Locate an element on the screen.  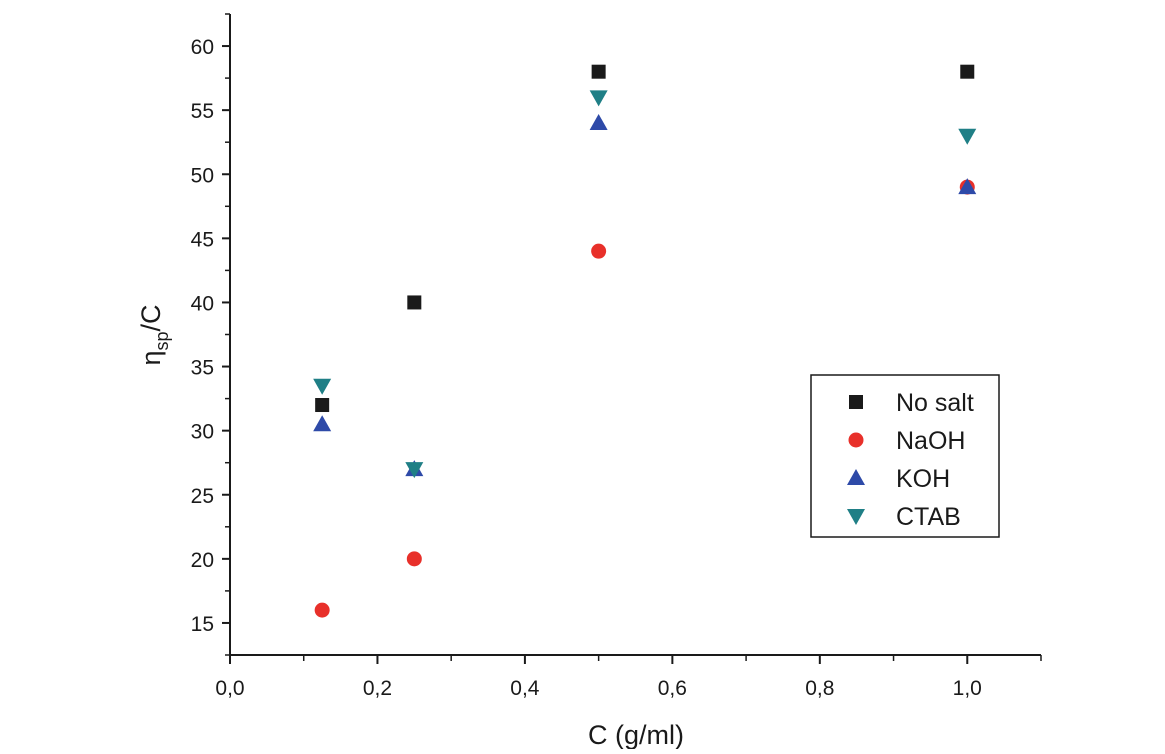
x-tick-label: 0,4 is located at coordinates (525, 688).